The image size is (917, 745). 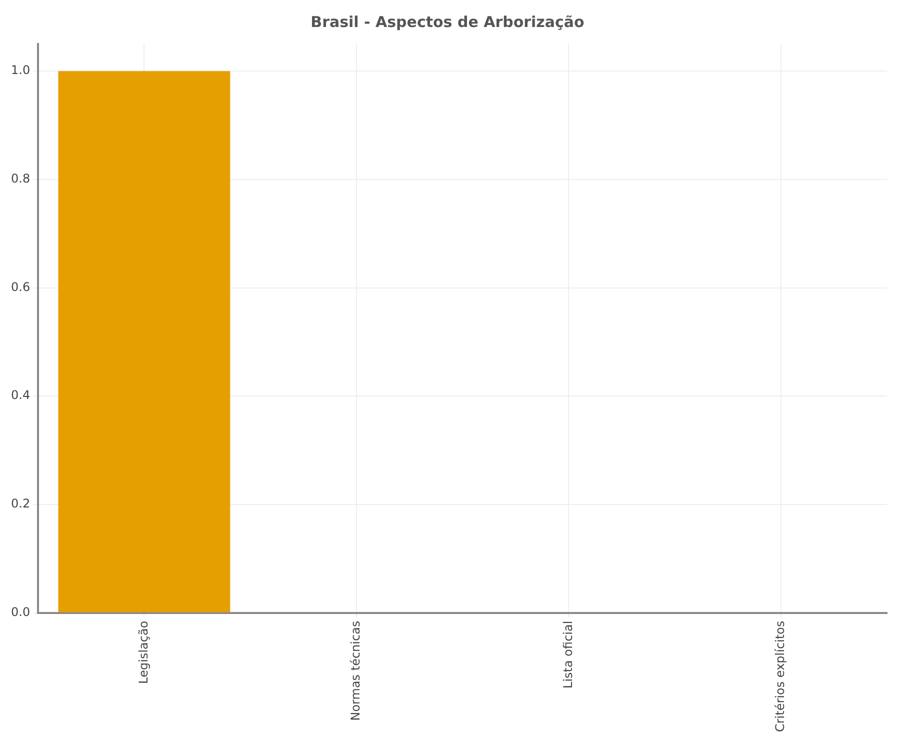 I want to click on y-tick-label: 0.2, so click(x=20, y=503).